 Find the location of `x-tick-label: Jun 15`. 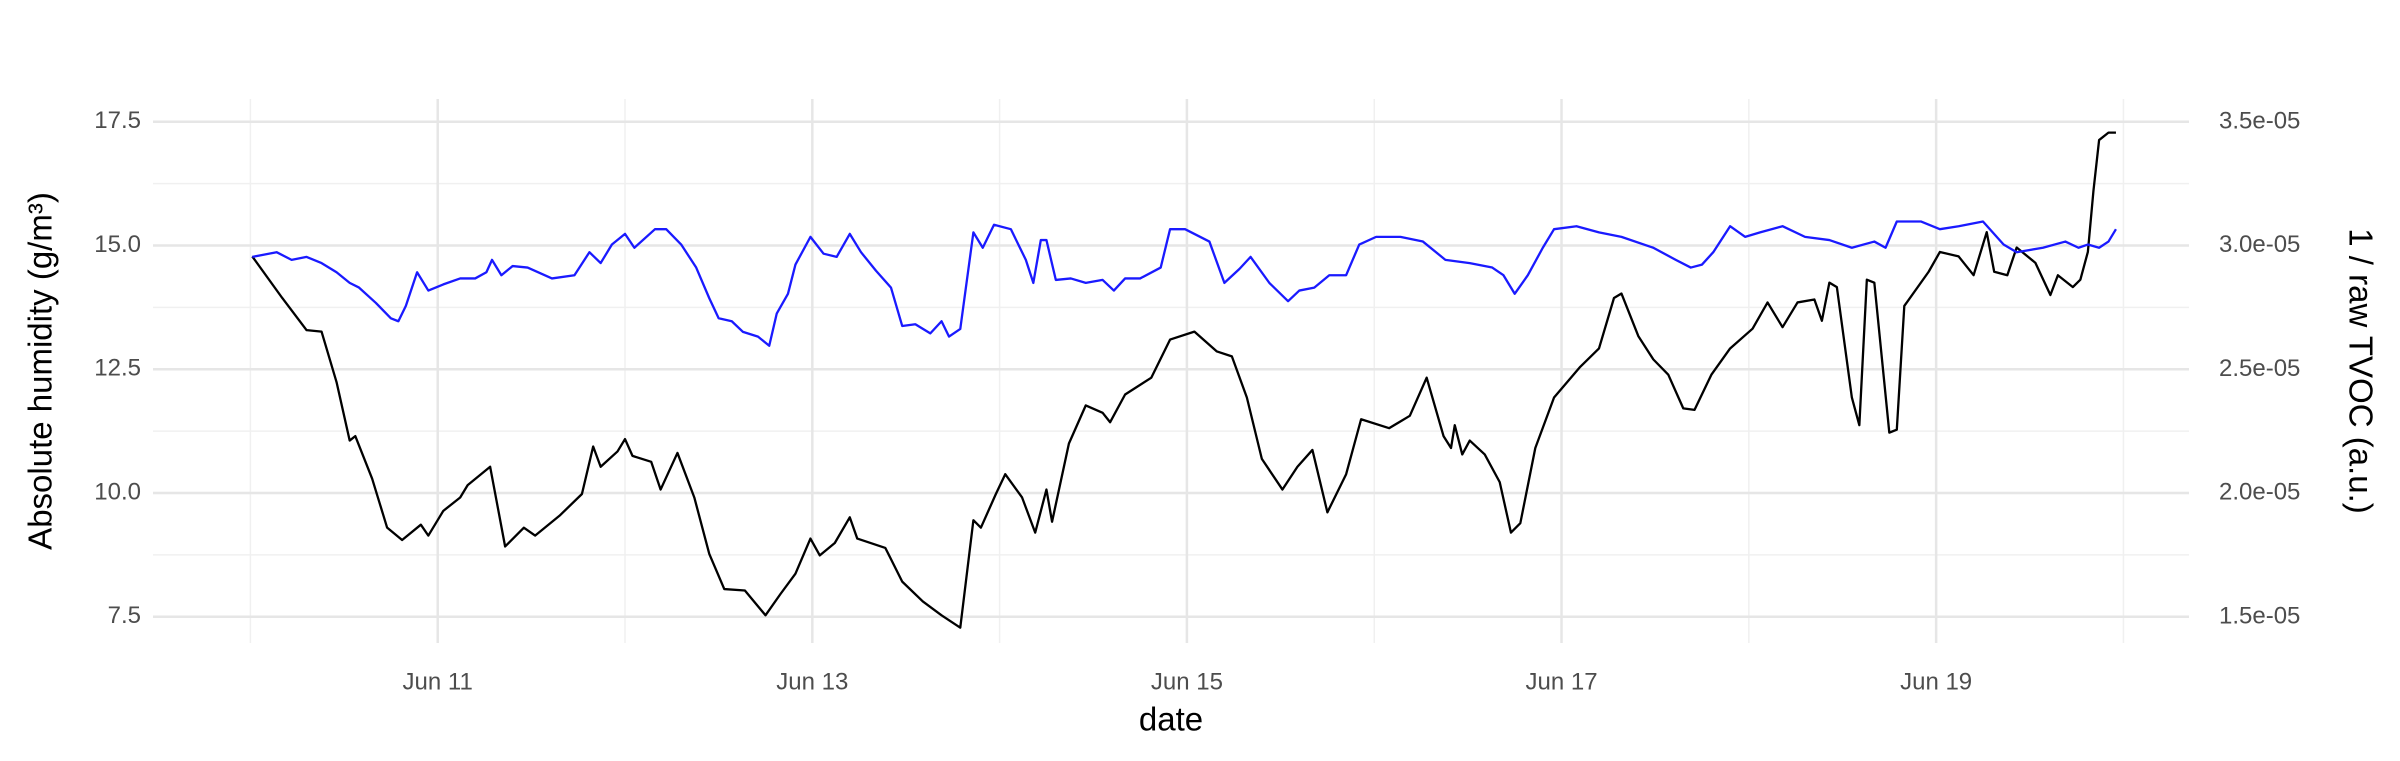

x-tick-label: Jun 15 is located at coordinates (1187, 681).